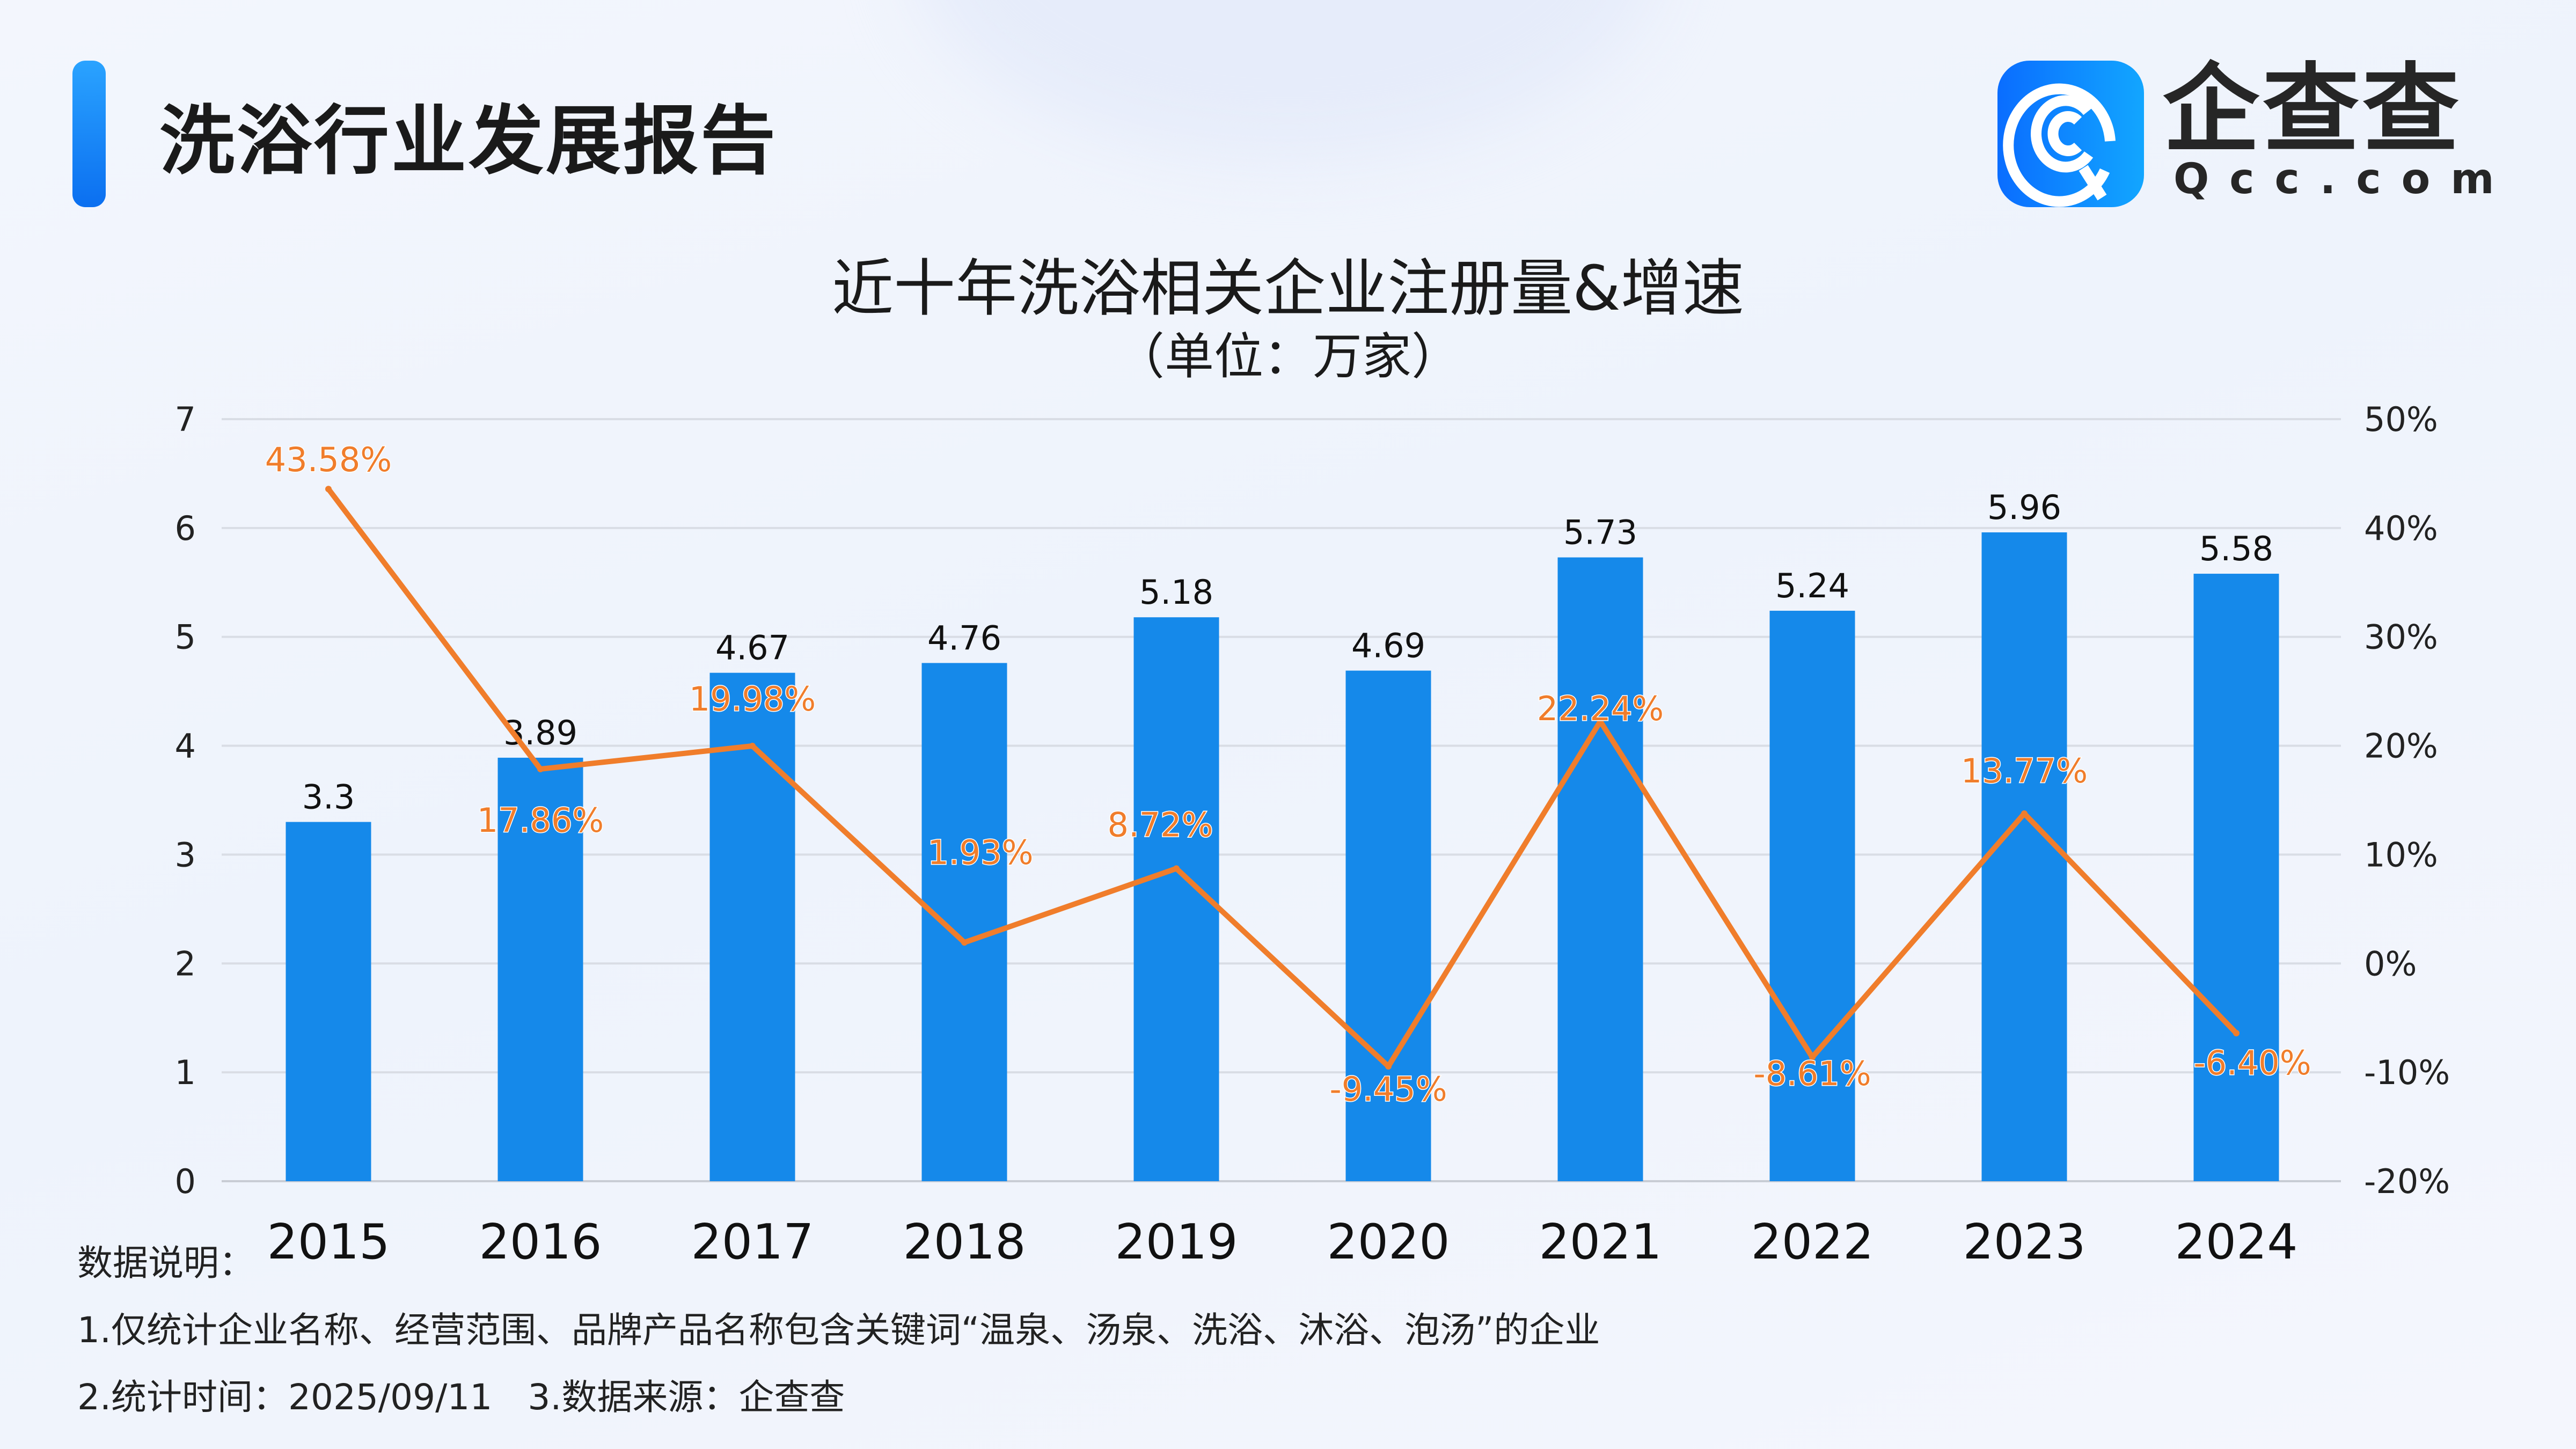 The image size is (2576, 1449). What do you see at coordinates (185, 637) in the screenshot?
I see `y-tick-label: 5` at bounding box center [185, 637].